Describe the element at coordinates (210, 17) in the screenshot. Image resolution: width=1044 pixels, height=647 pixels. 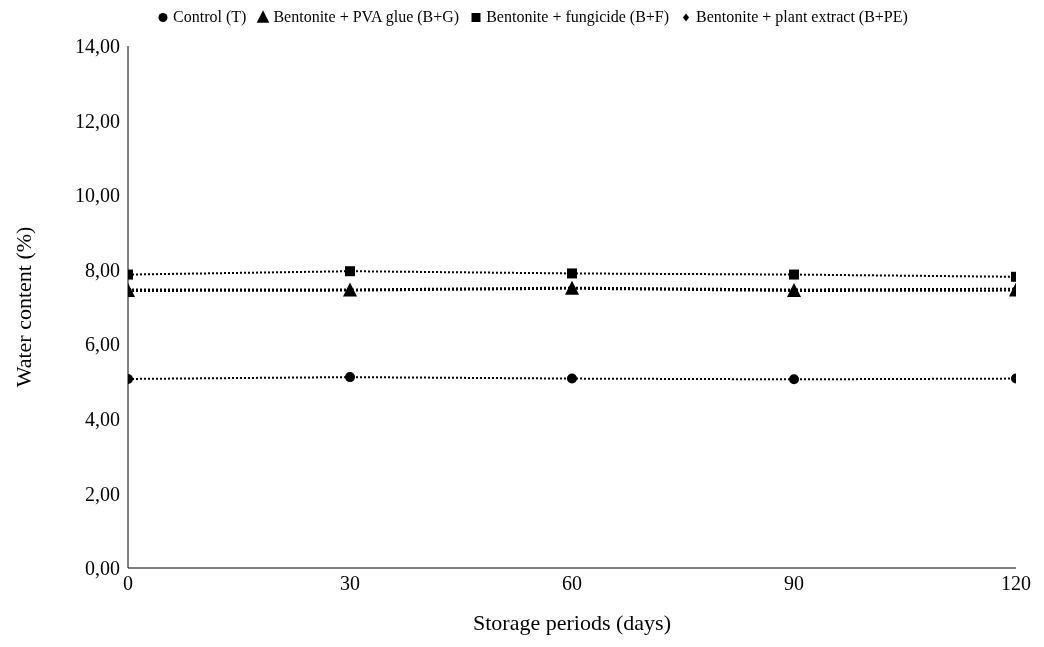
I see `legend-label: Control (T)` at that location.